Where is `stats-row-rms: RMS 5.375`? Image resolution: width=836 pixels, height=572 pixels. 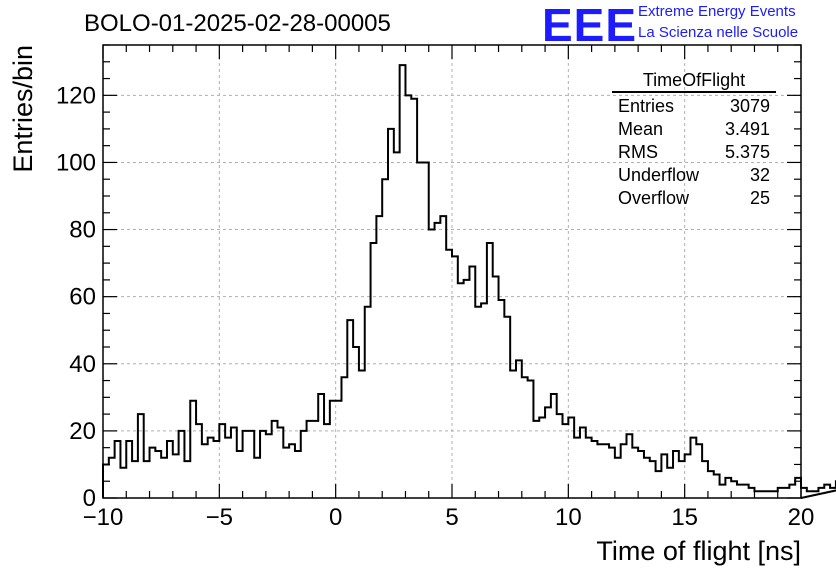
stats-row-rms: RMS 5.375 is located at coordinates (694, 152).